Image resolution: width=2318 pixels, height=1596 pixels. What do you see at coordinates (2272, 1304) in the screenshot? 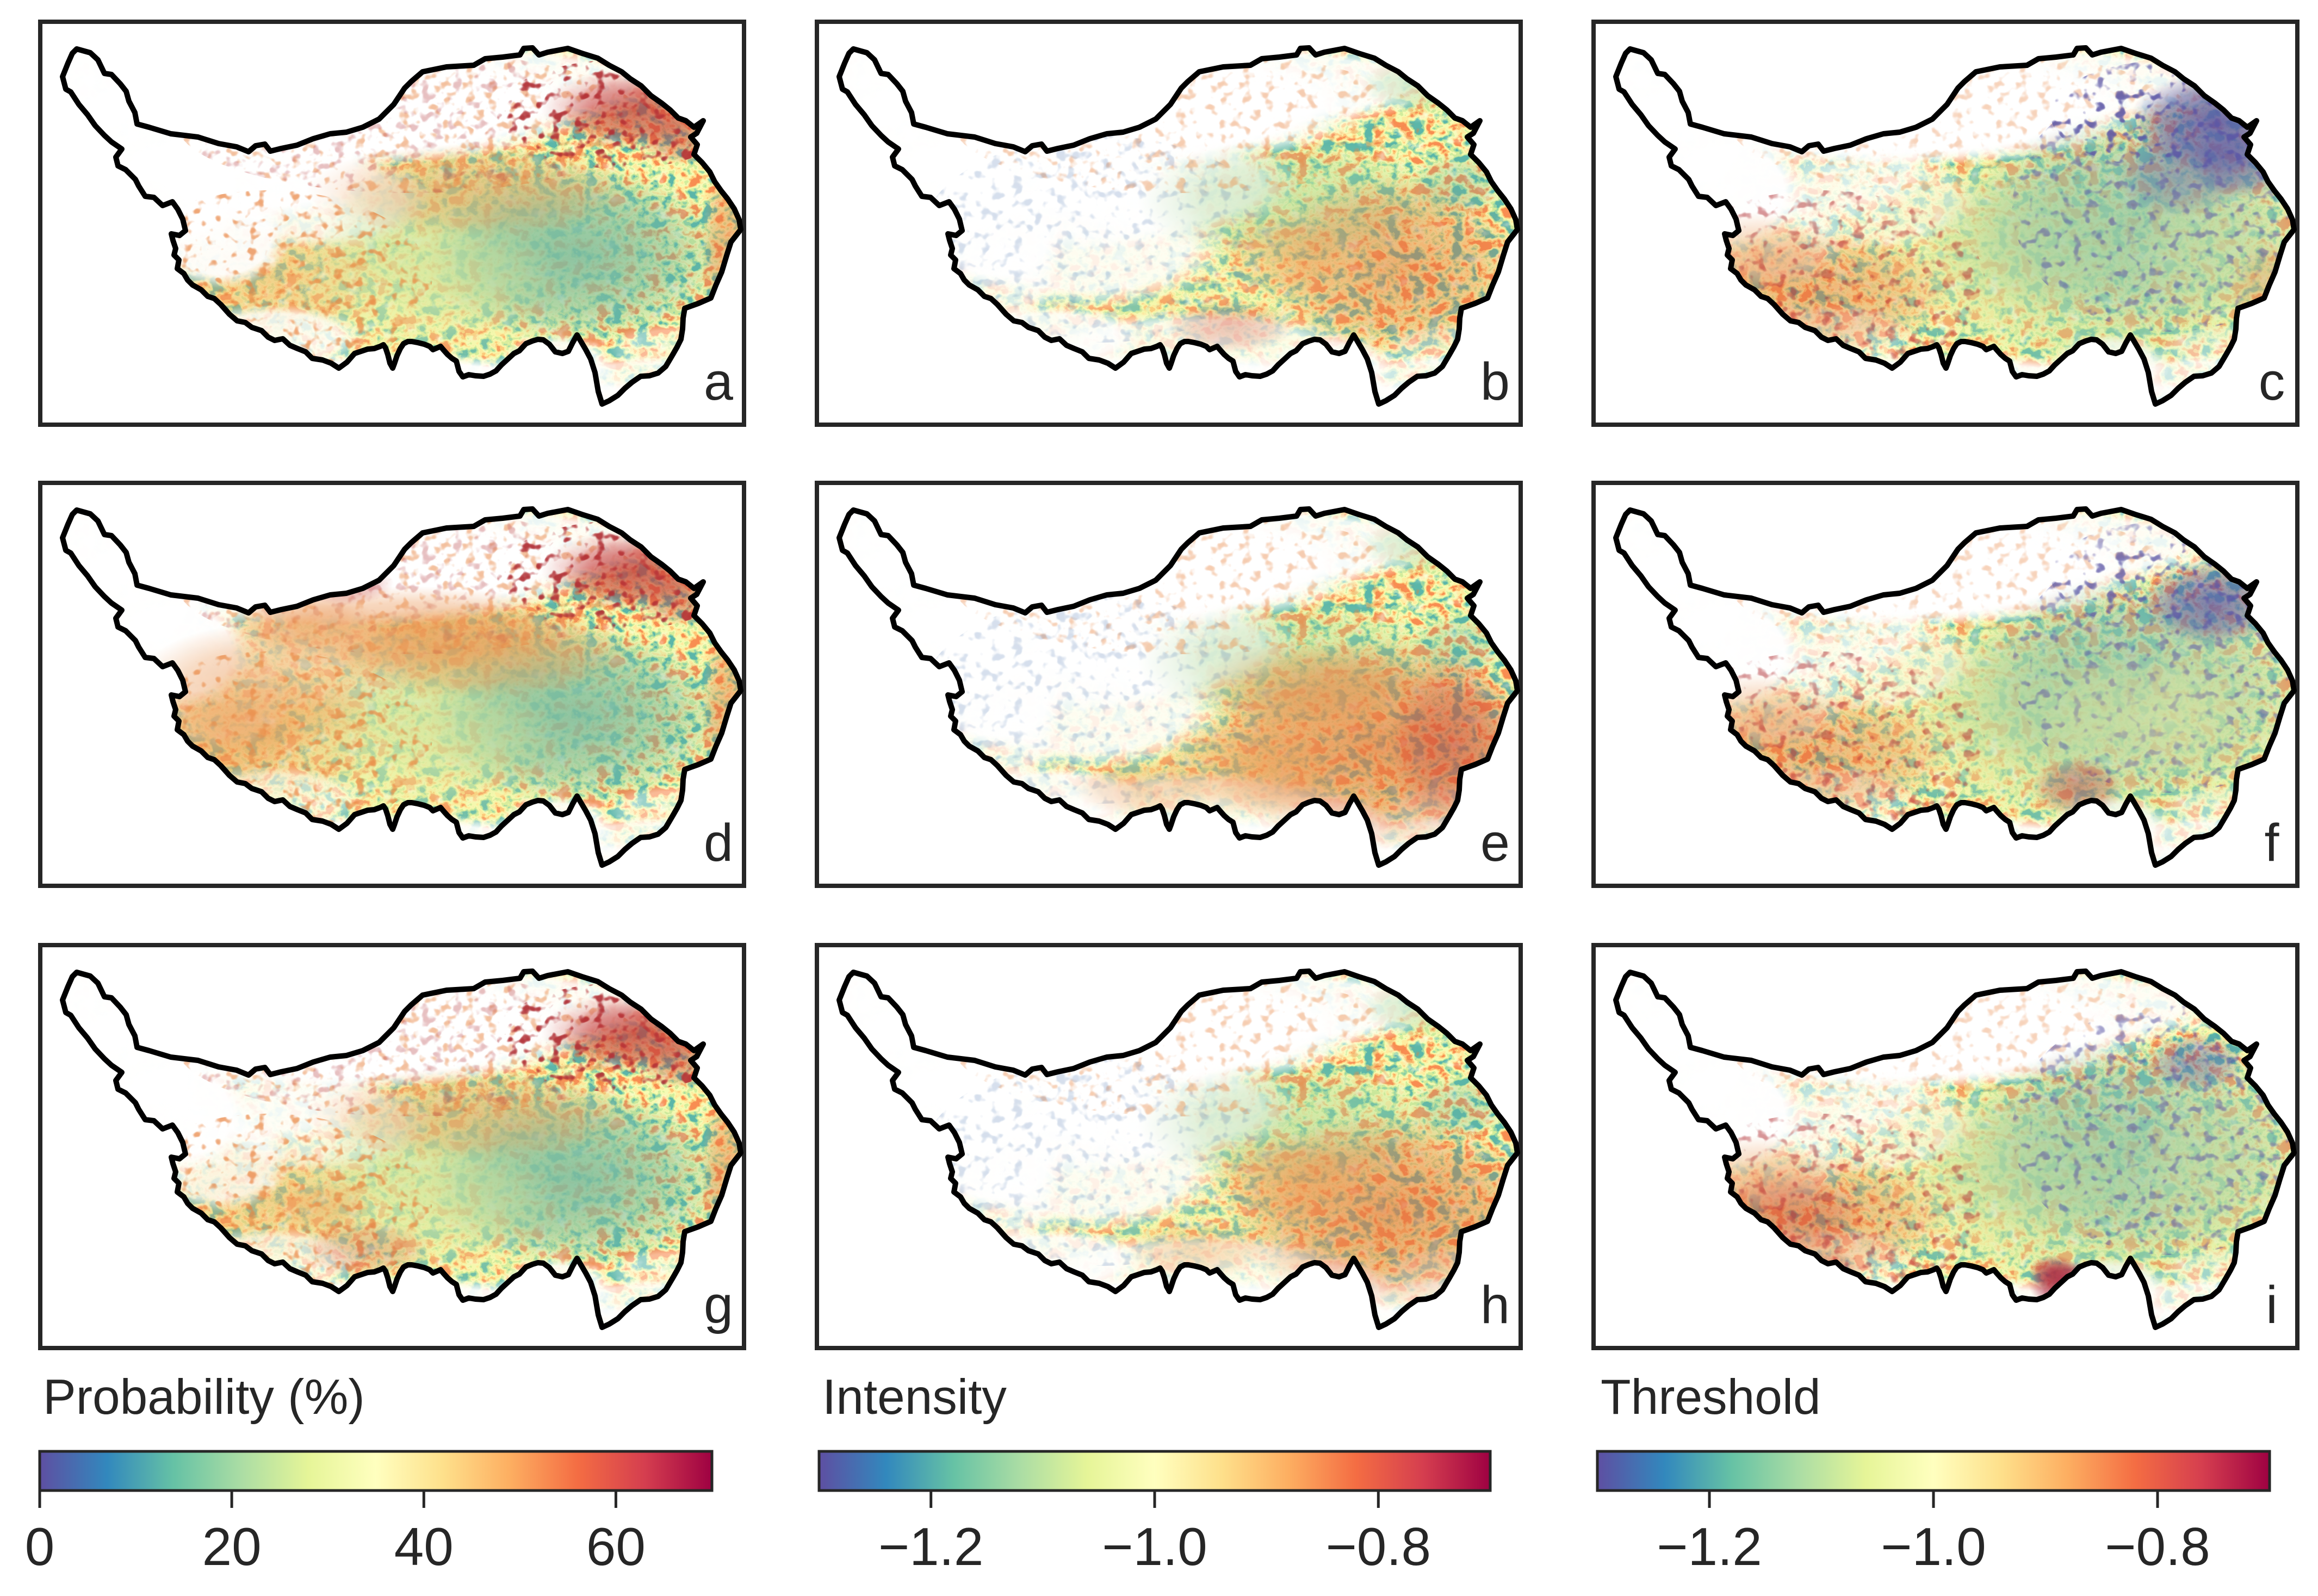
I see `svg-text: i` at bounding box center [2272, 1304].